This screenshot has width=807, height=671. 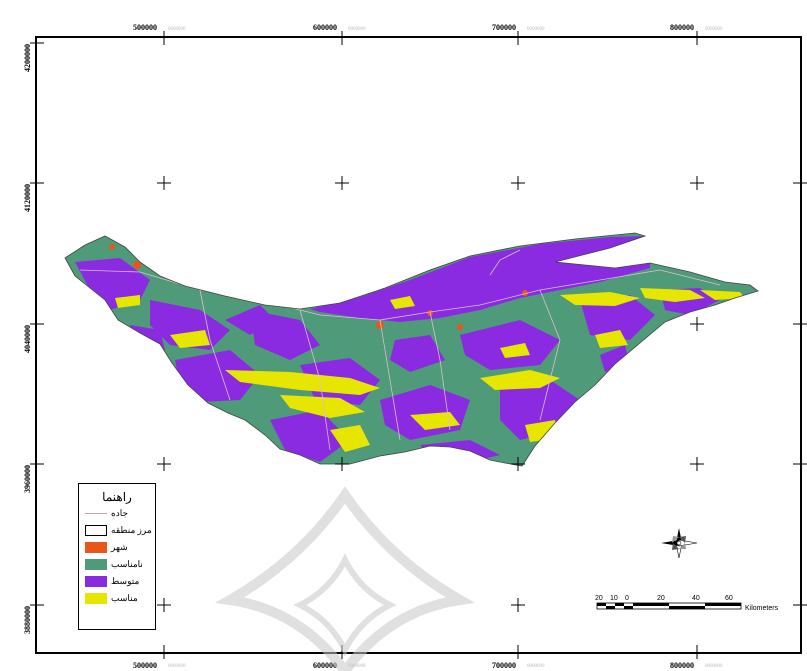 I want to click on y-tick-label: 4200000, so click(x=27, y=58).